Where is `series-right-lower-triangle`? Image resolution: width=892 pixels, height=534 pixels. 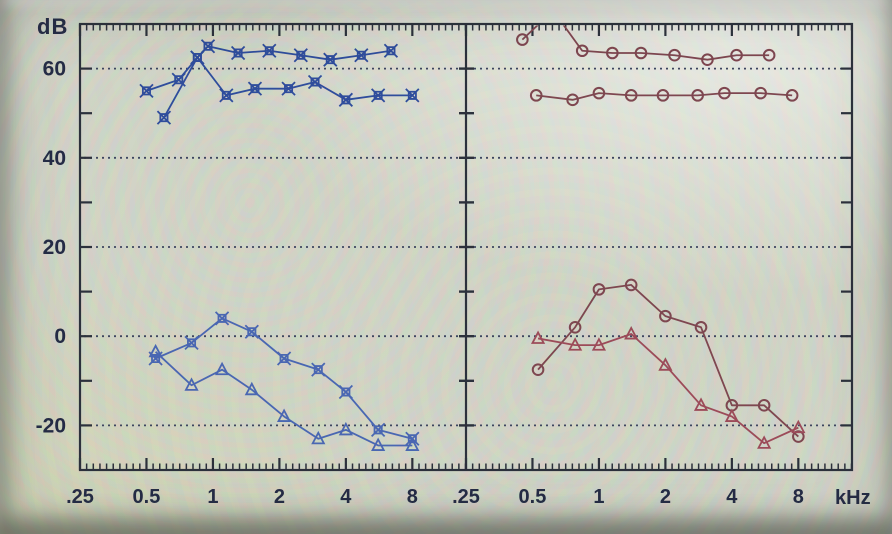 series-right-lower-triangle is located at coordinates (668, 387).